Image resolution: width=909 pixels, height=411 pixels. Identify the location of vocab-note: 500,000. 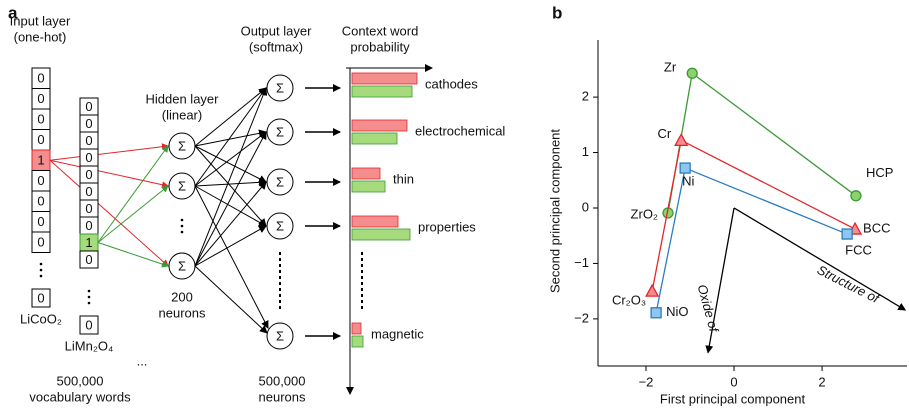
(80, 380).